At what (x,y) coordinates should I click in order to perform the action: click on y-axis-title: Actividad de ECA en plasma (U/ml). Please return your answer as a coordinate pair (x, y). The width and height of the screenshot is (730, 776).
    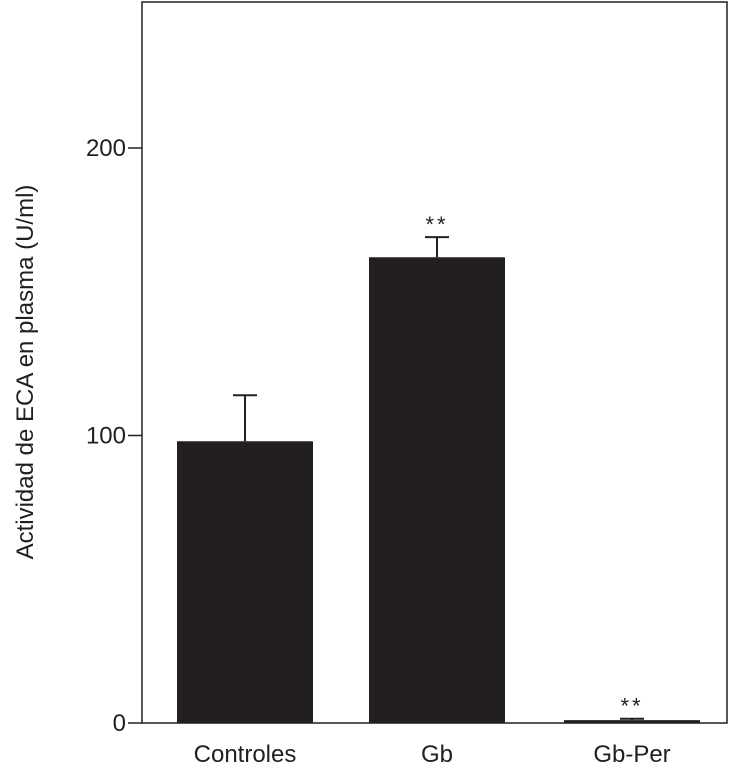
    Looking at the image, I should click on (25, 372).